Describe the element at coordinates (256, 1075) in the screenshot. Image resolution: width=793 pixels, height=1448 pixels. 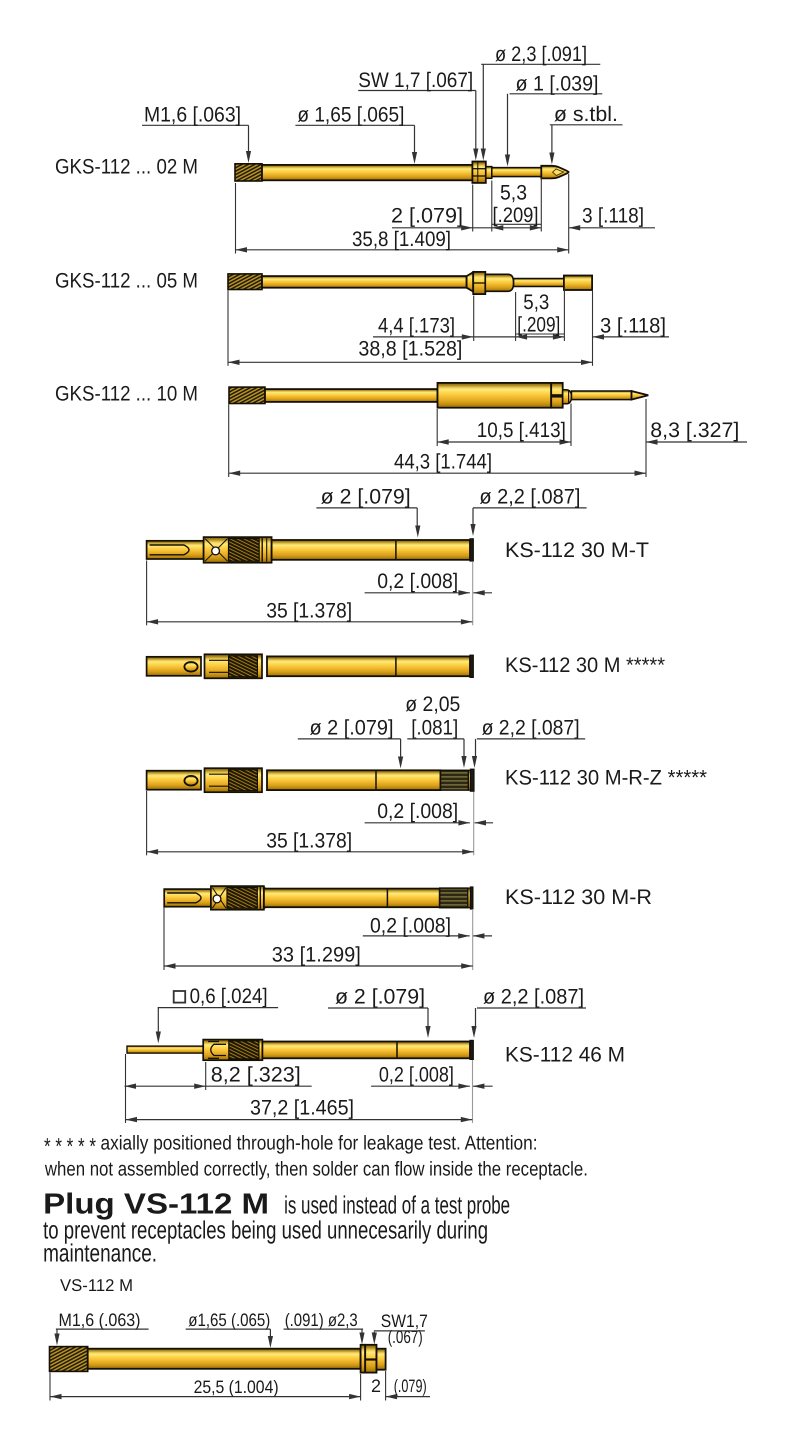
I see `svg-text: 8,2 [.323]` at that location.